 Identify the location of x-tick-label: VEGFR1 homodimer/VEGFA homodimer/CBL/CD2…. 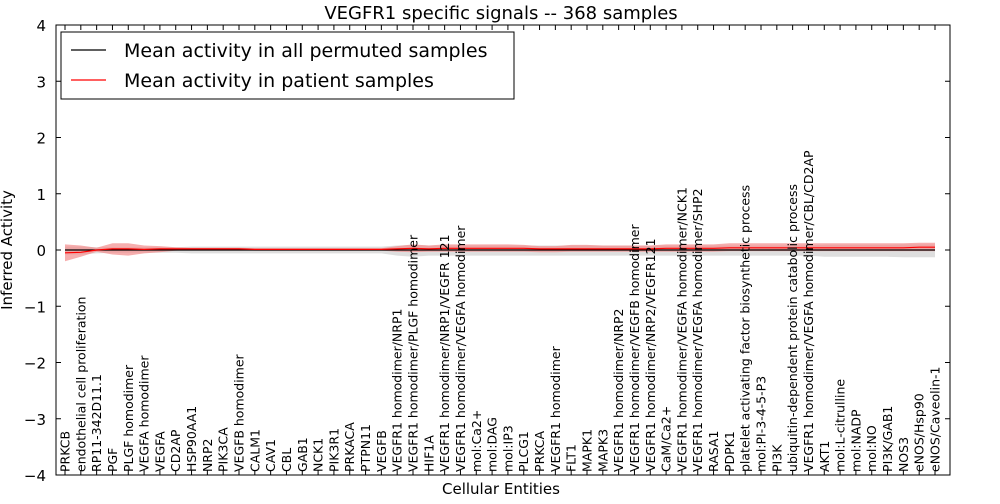
(808, 311).